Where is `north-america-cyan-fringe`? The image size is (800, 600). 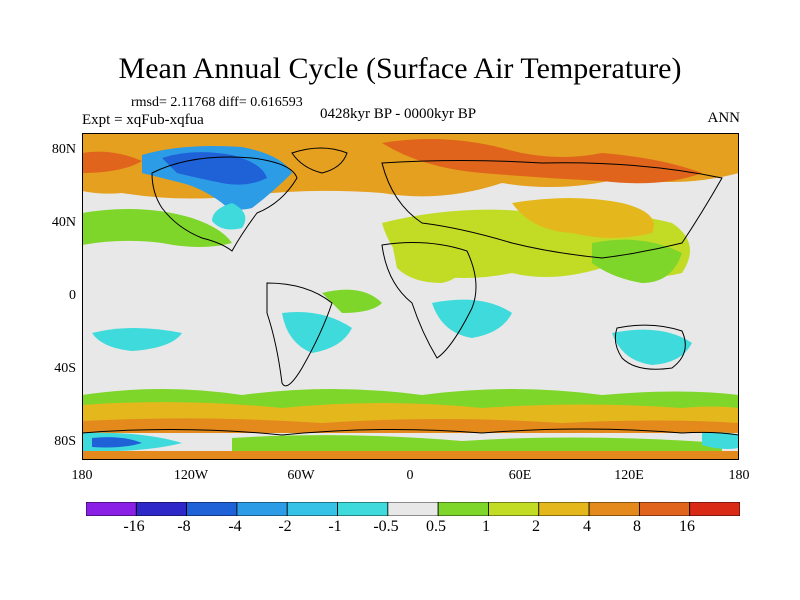 north-america-cyan-fringe is located at coordinates (229, 216).